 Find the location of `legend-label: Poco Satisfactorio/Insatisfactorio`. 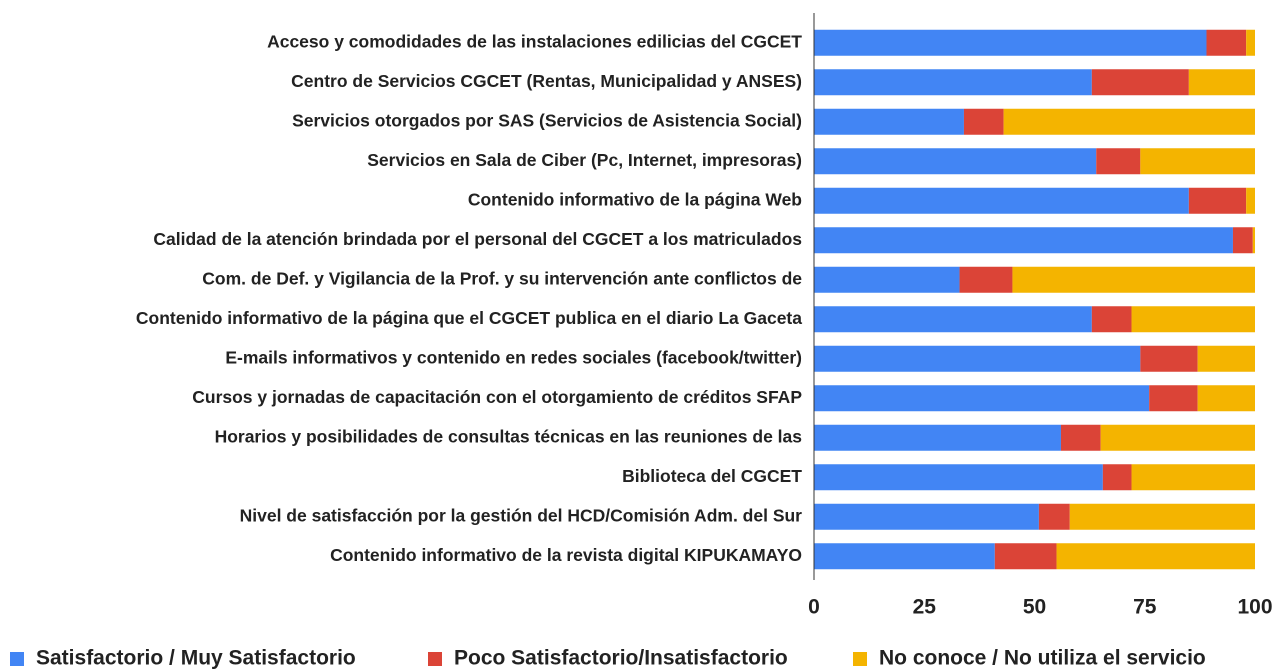

legend-label: Poco Satisfactorio/Insatisfactorio is located at coordinates (621, 658).